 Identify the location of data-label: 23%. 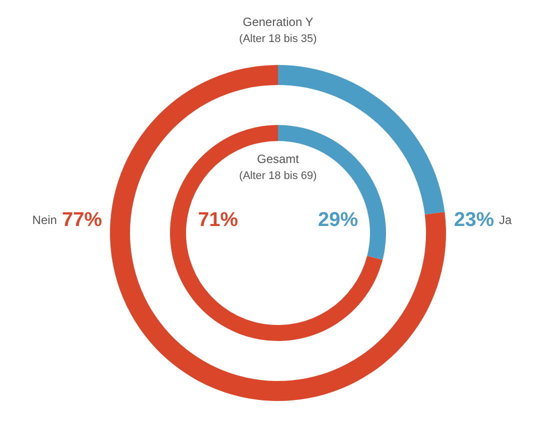
(474, 220).